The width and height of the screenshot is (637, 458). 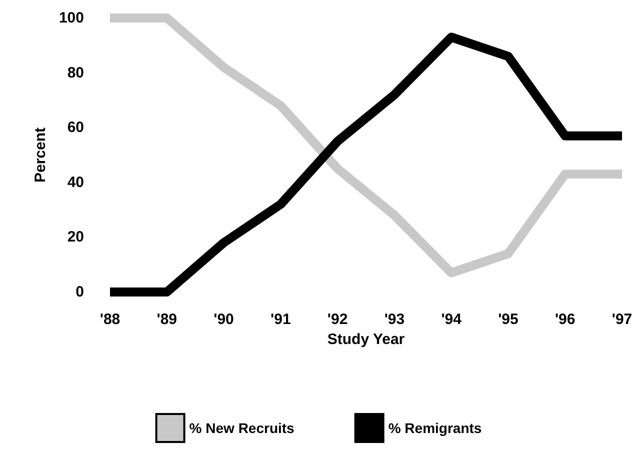 What do you see at coordinates (394, 319) in the screenshot?
I see `x-tick-label: '93` at bounding box center [394, 319].